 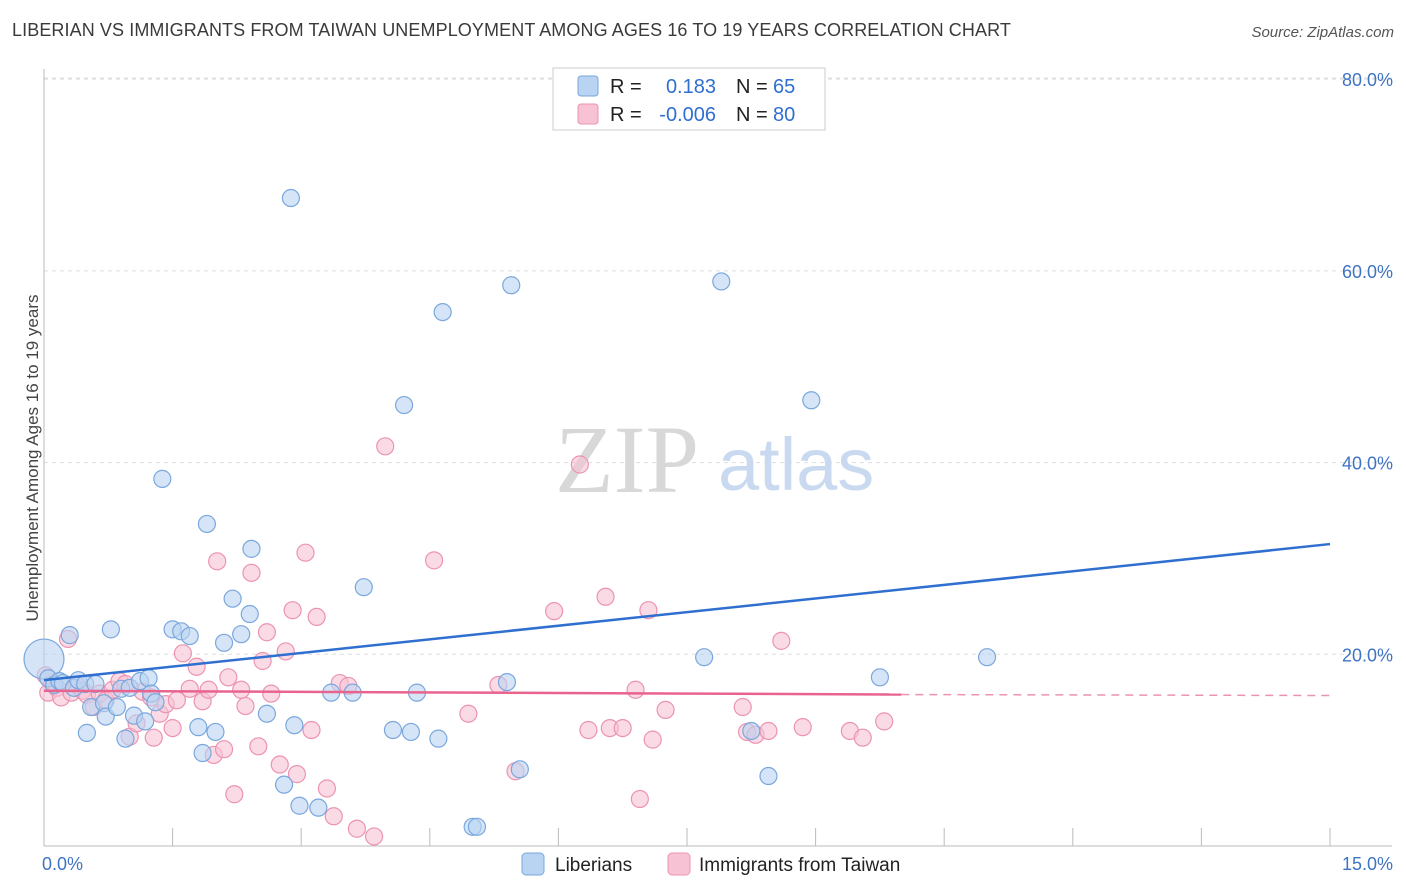 I want to click on legend-r-value-1: 0.183, so click(x=691, y=87).